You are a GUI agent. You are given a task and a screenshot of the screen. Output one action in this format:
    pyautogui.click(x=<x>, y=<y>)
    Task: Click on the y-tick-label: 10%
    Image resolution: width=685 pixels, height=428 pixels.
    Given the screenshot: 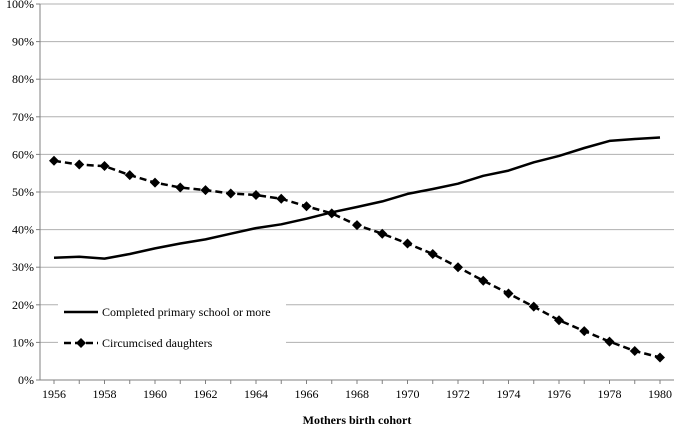 What is the action you would take?
    pyautogui.click(x=23, y=342)
    